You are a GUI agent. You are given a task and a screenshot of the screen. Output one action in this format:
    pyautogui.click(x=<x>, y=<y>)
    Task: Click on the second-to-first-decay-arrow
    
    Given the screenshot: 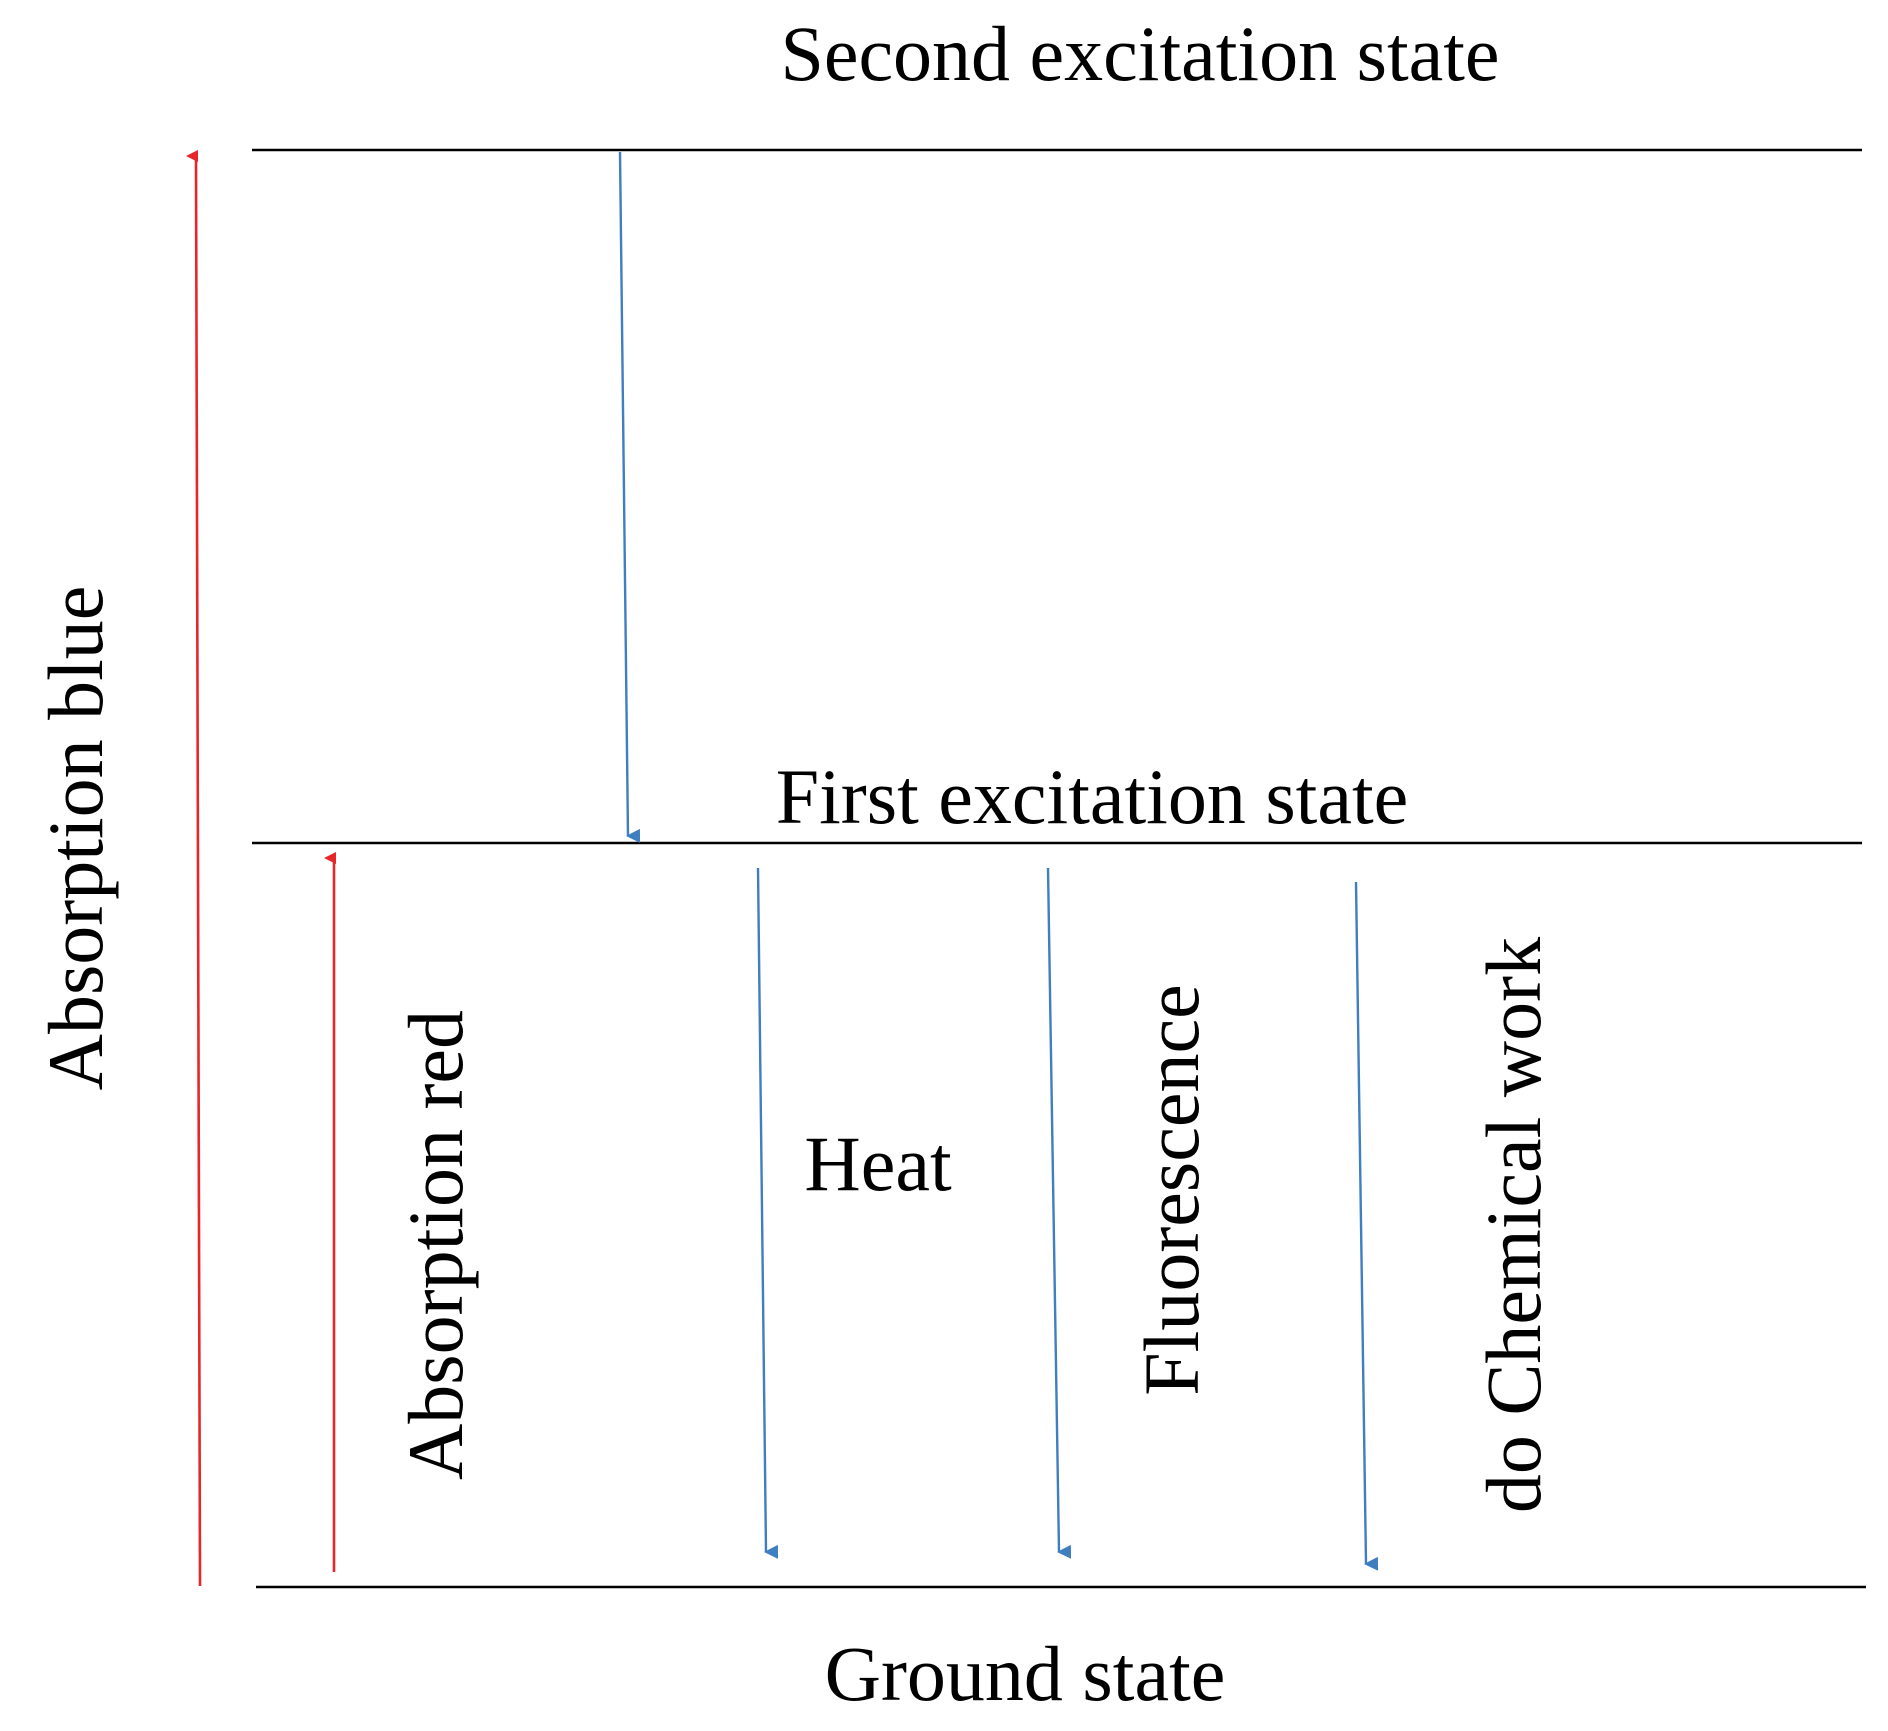 What is the action you would take?
    pyautogui.click(x=629, y=497)
    